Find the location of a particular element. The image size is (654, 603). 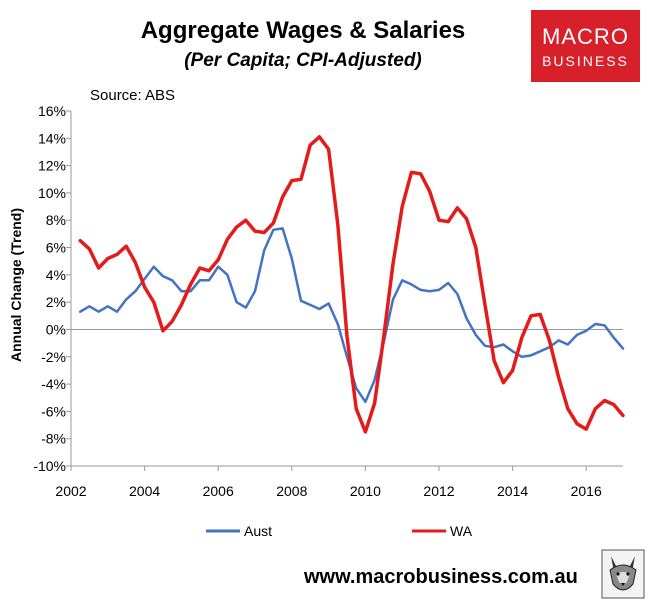

y-axis: -10% -8% -6% -4% -2% 0% 2% 4% 6% 8% 10% 12% 14% 16% is located at coordinates (52, 288).